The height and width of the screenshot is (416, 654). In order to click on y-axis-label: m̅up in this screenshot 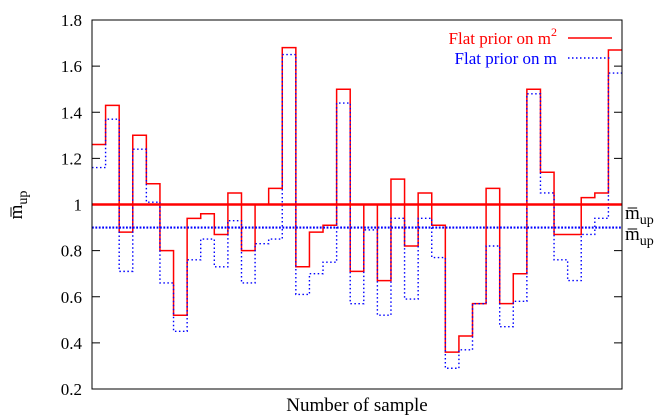, I will do `click(18, 205)`.